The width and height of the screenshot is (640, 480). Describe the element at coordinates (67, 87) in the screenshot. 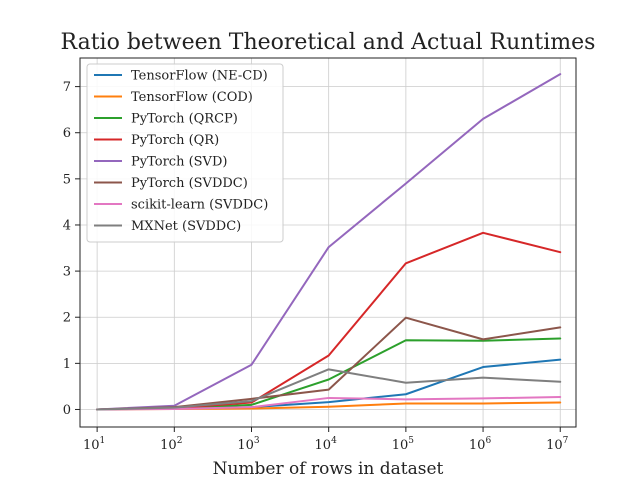

I see `y-tick-label: 7` at that location.